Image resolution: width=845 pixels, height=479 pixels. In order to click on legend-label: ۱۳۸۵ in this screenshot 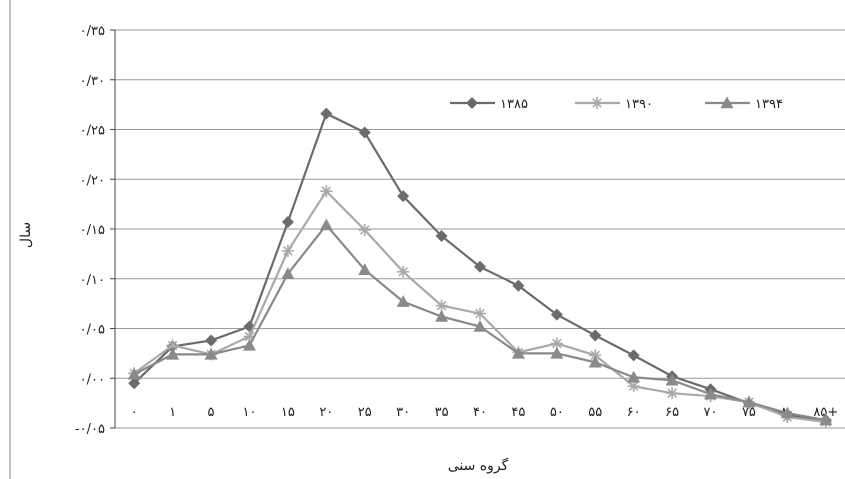, I will do `click(514, 104)`.